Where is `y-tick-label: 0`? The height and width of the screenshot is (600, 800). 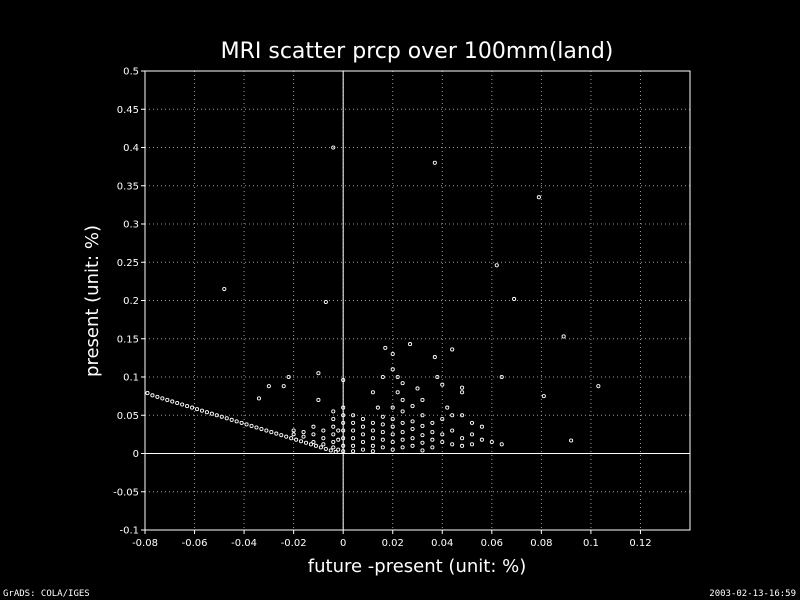 y-tick-label: 0 is located at coordinates (136, 454).